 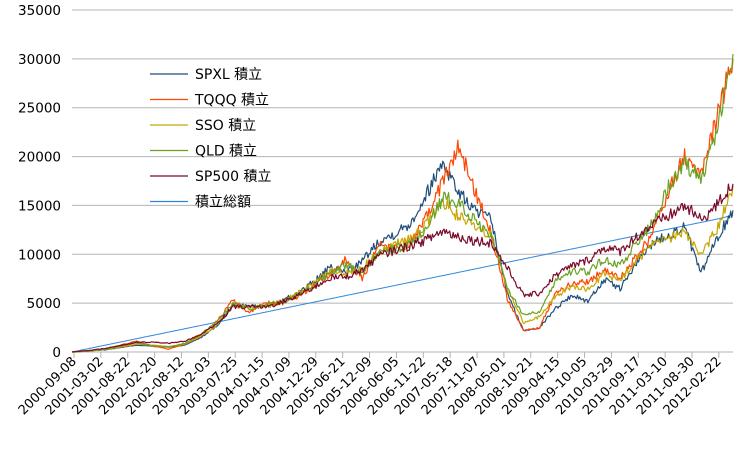 I want to click on legend-label: QLD 積立, so click(x=226, y=152).